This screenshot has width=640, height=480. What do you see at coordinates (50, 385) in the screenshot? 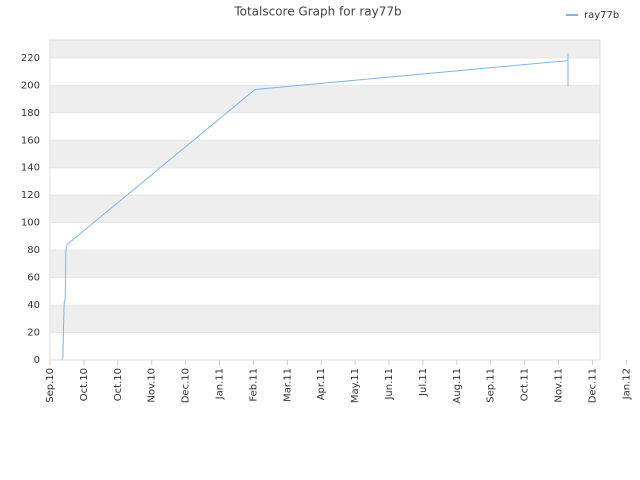
I see `x-tick-label: Sep.10` at bounding box center [50, 385].